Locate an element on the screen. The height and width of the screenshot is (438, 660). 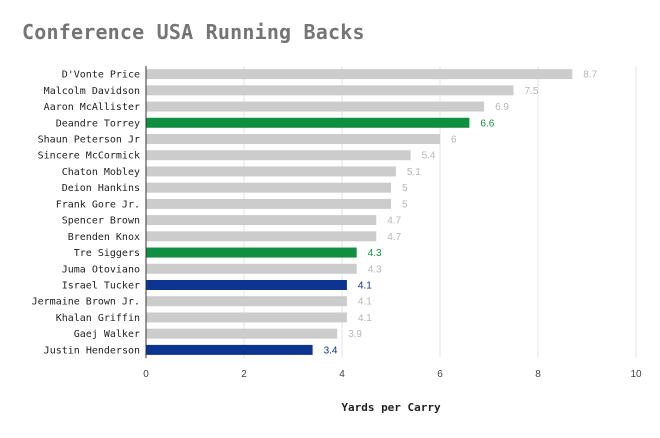
chart-title: Conference USA Running Backs is located at coordinates (193, 32).